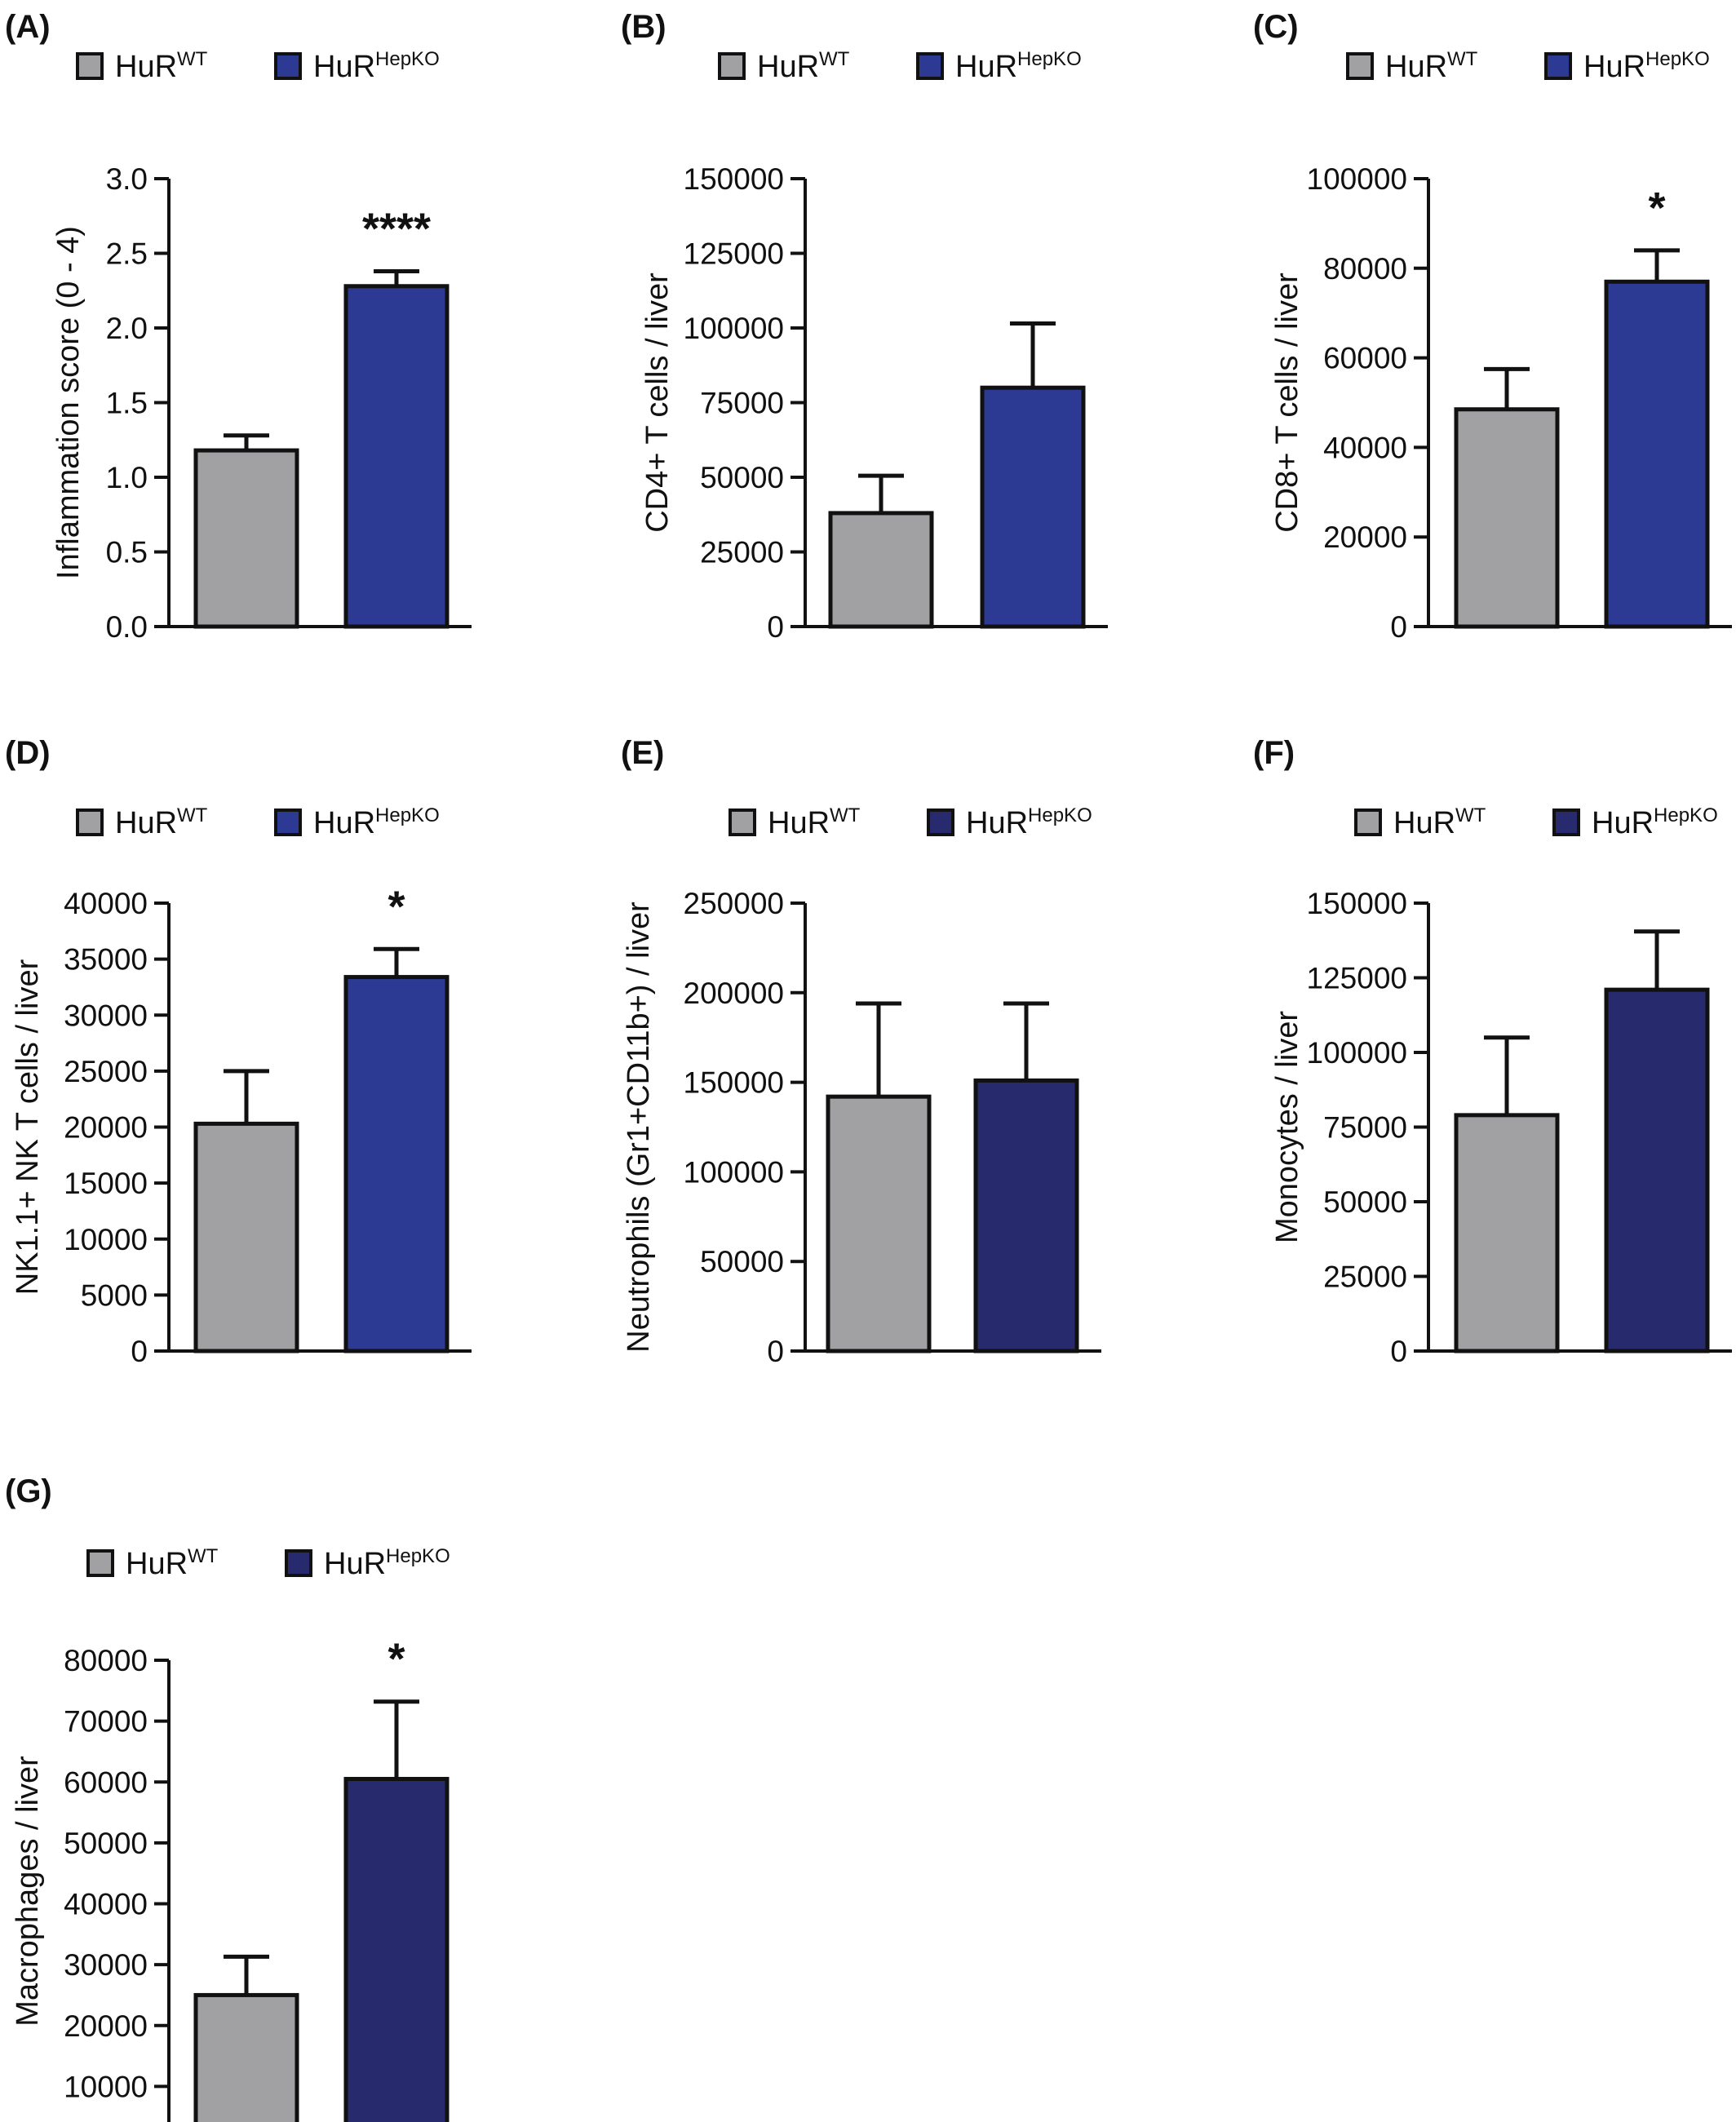 Image resolution: width=1736 pixels, height=2122 pixels. What do you see at coordinates (28, 1891) in the screenshot?
I see `y-axis-label: Macrophages / liver` at bounding box center [28, 1891].